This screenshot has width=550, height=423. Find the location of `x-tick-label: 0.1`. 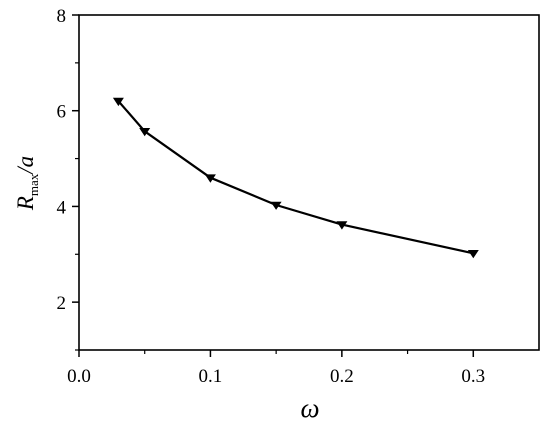

x-tick-label: 0.1 is located at coordinates (211, 376).